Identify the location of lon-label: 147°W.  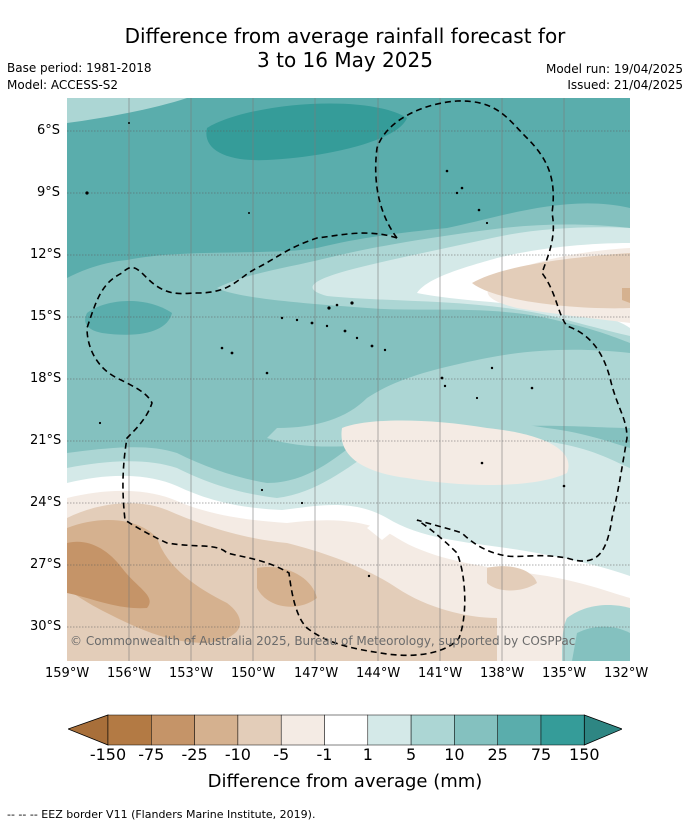
(316, 673).